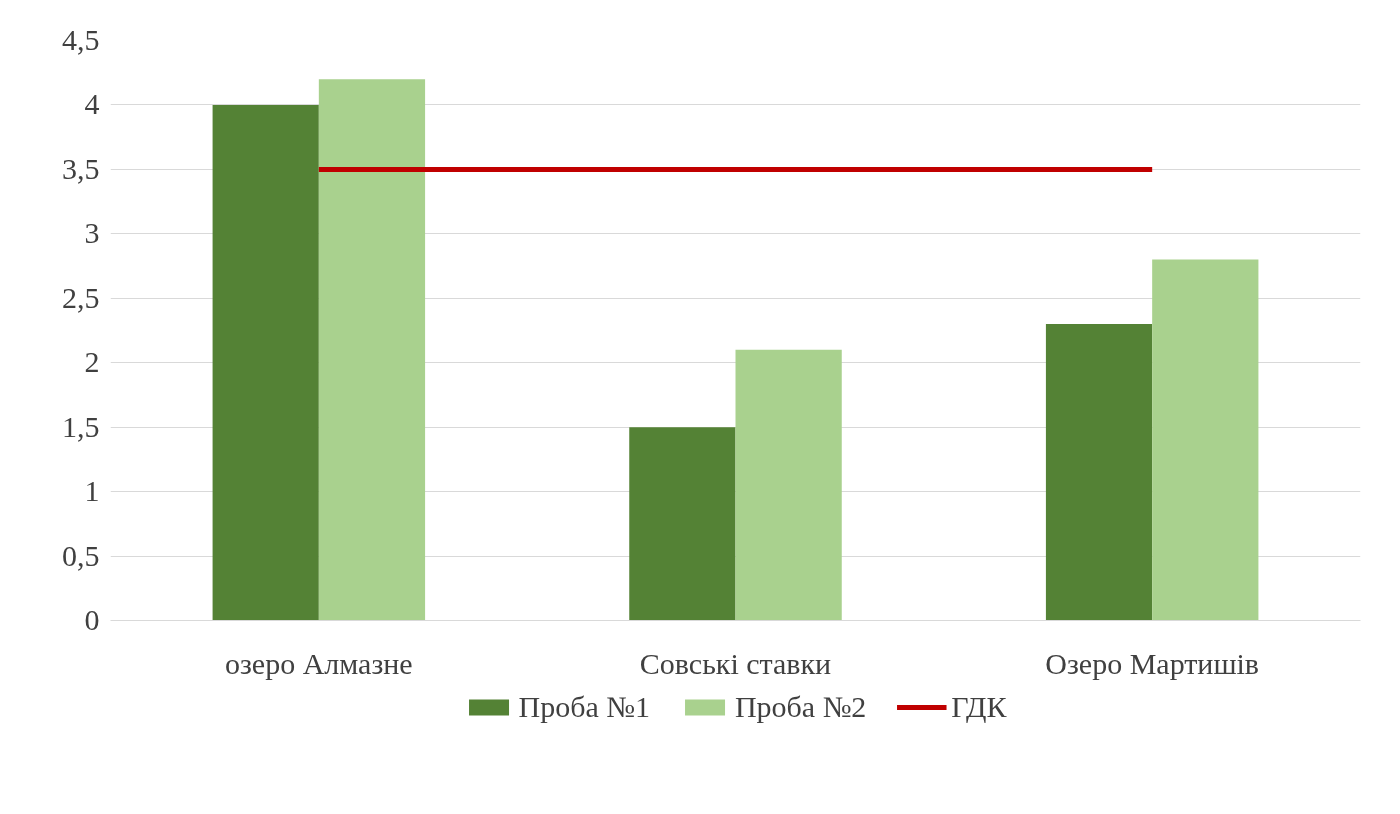 This screenshot has width=1400, height=814. What do you see at coordinates (1152, 663) in the screenshot?
I see `x-tick-label: Озеро Мартишів` at bounding box center [1152, 663].